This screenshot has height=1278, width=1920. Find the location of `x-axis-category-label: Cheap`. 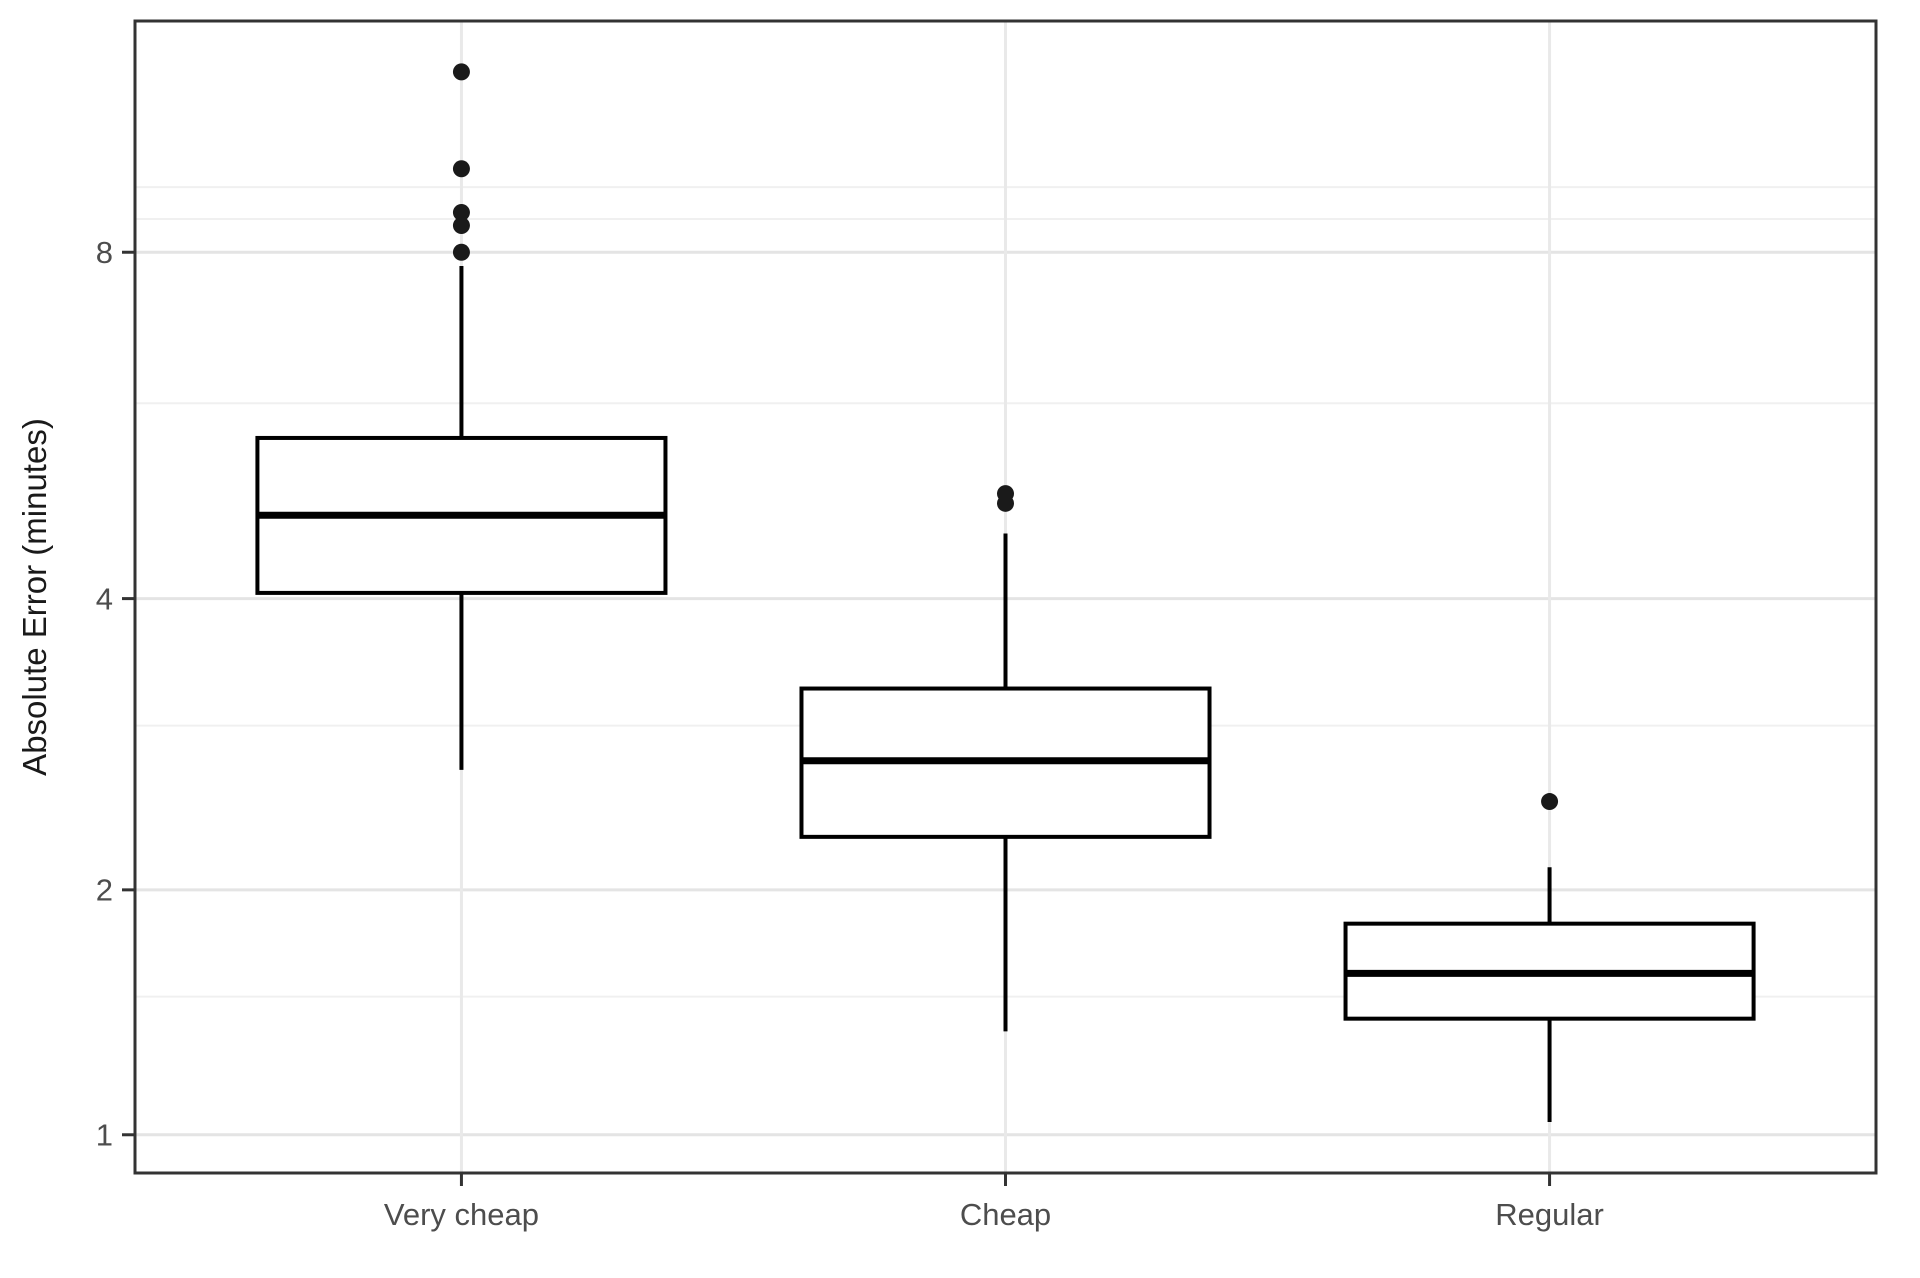

x-axis-category-label: Cheap is located at coordinates (1005, 1214).